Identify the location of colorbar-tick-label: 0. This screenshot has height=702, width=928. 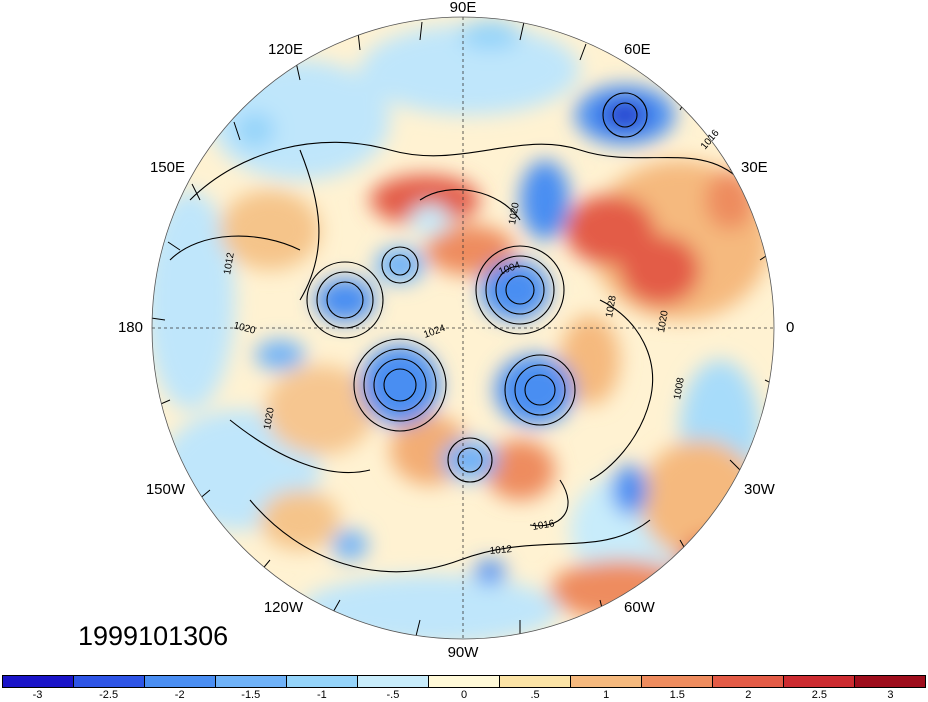
(464, 695).